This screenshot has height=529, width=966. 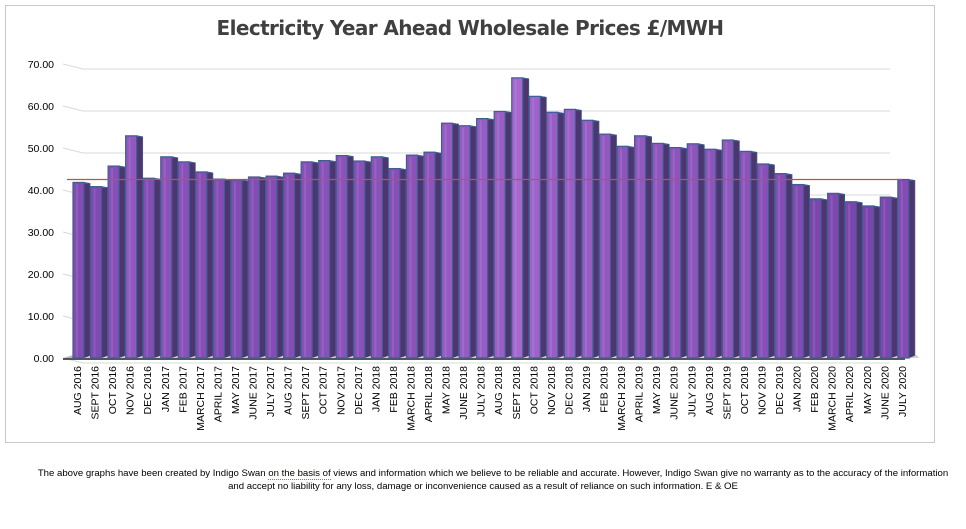 I want to click on x-tick-label: MARCH 2017, so click(x=201, y=398).